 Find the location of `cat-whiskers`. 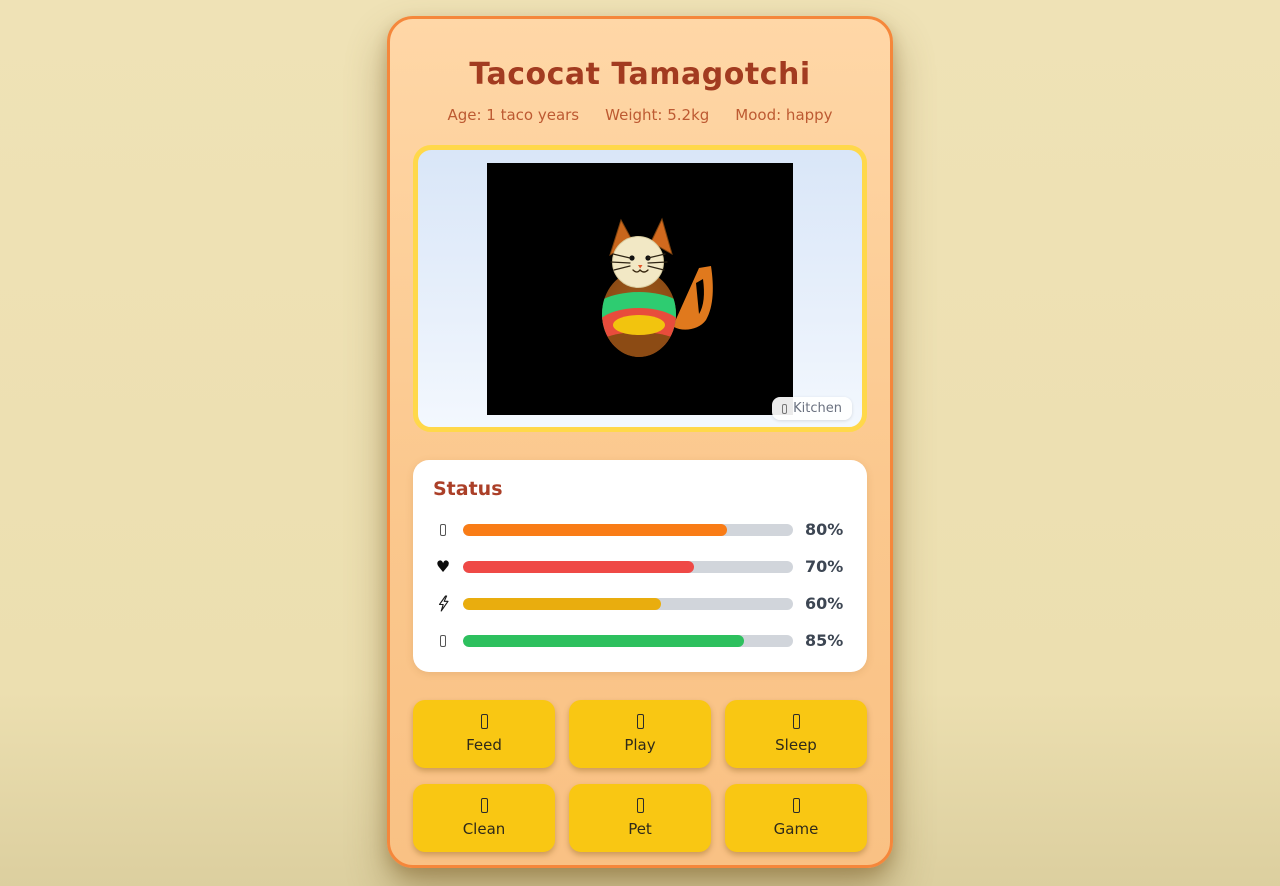

cat-whiskers is located at coordinates (639, 261).